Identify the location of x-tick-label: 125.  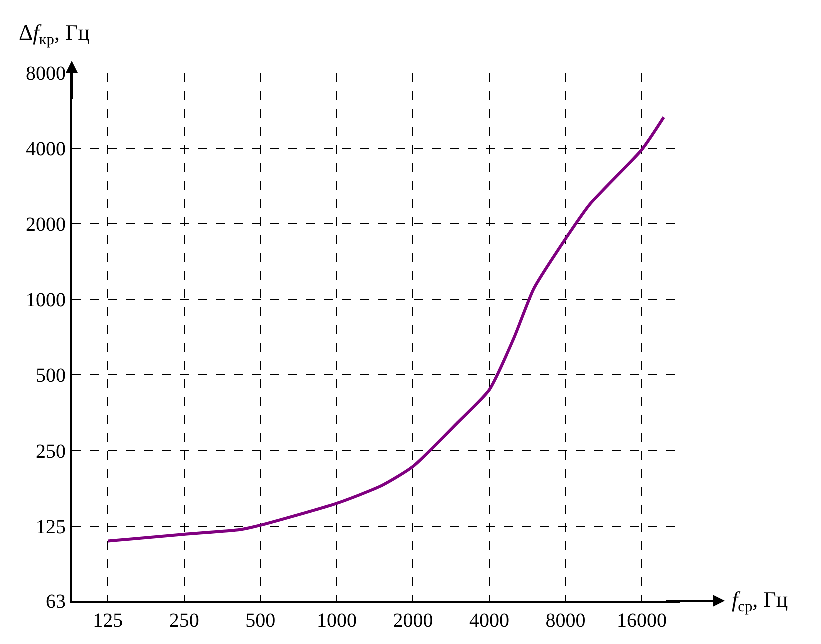
(108, 621).